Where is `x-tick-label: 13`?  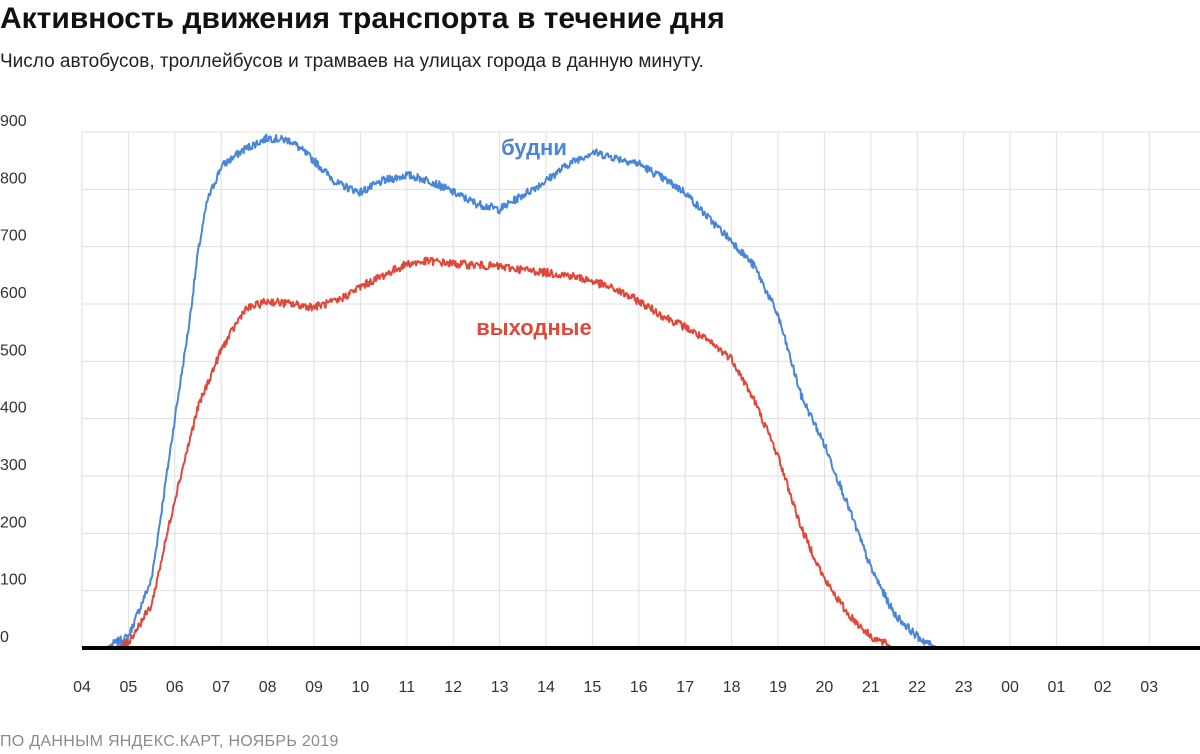 x-tick-label: 13 is located at coordinates (500, 687).